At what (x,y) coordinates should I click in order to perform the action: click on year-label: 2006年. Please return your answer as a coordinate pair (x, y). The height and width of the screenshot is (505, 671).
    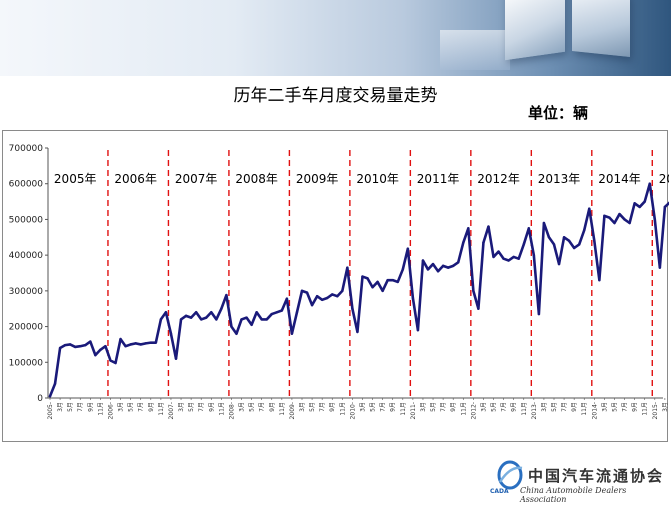
    Looking at the image, I should click on (135, 179).